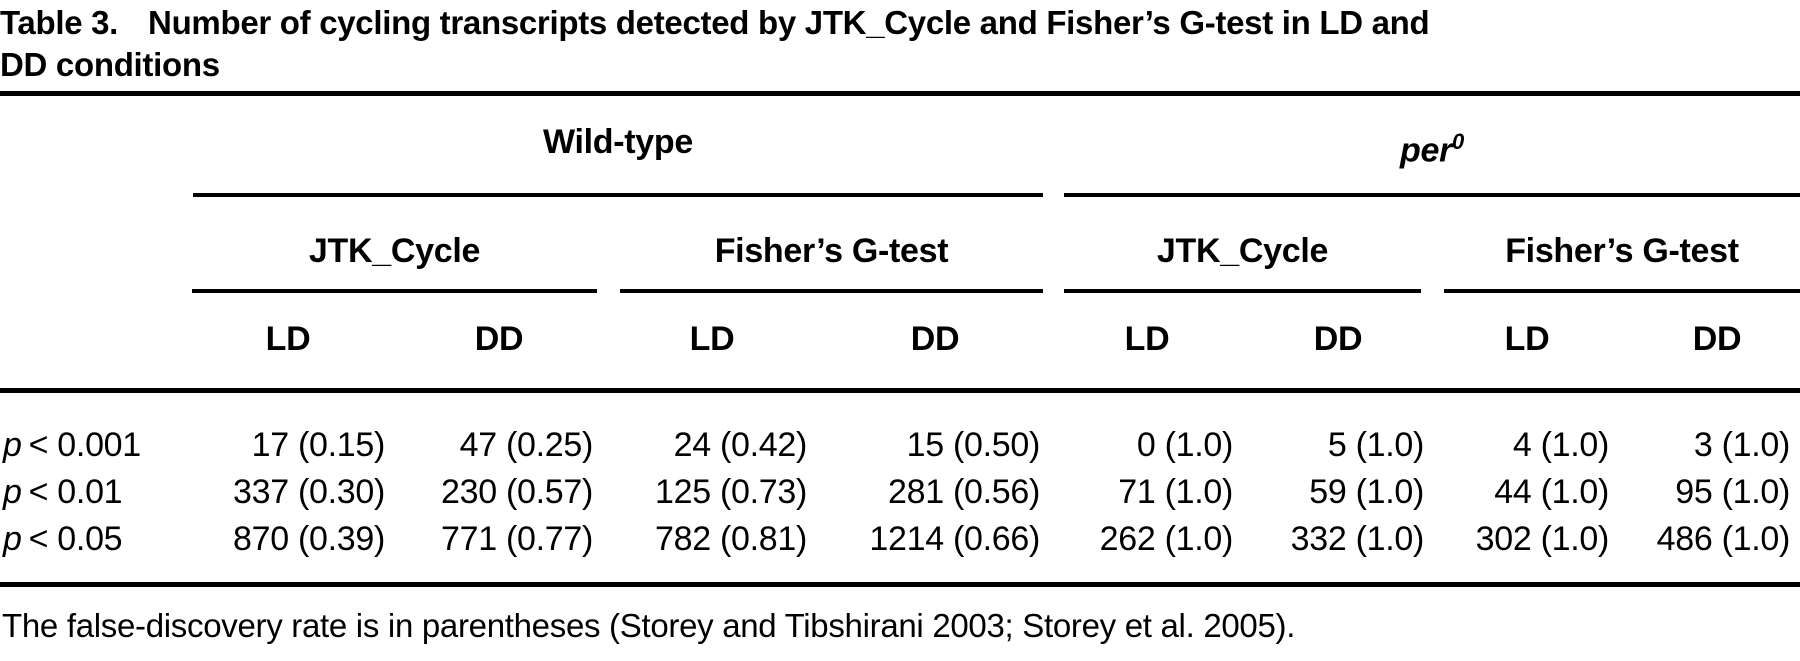 The width and height of the screenshot is (1800, 661). What do you see at coordinates (1560, 445) in the screenshot?
I see `data-cell: 4 (1.0)` at bounding box center [1560, 445].